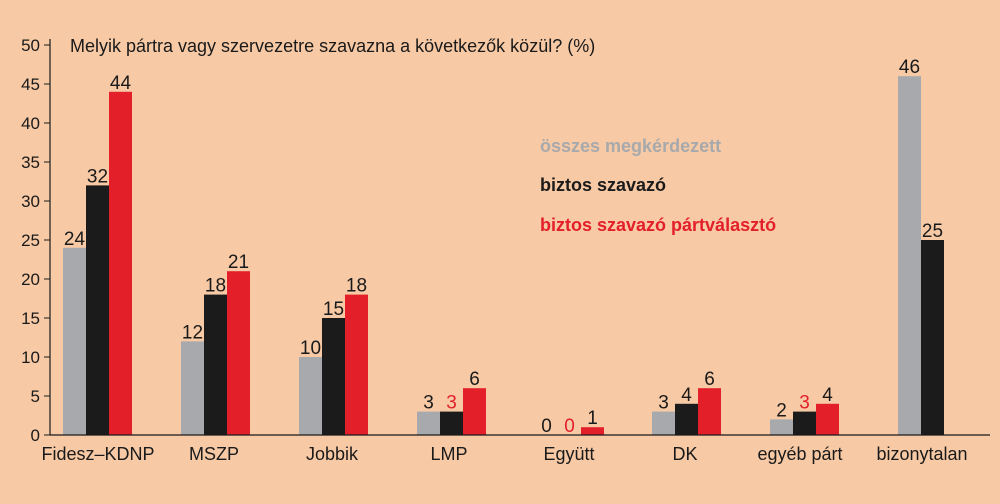 The image size is (1000, 504). Describe the element at coordinates (97, 310) in the screenshot. I see `bar-Fidesz–KDNP-biztos szavazó` at that location.